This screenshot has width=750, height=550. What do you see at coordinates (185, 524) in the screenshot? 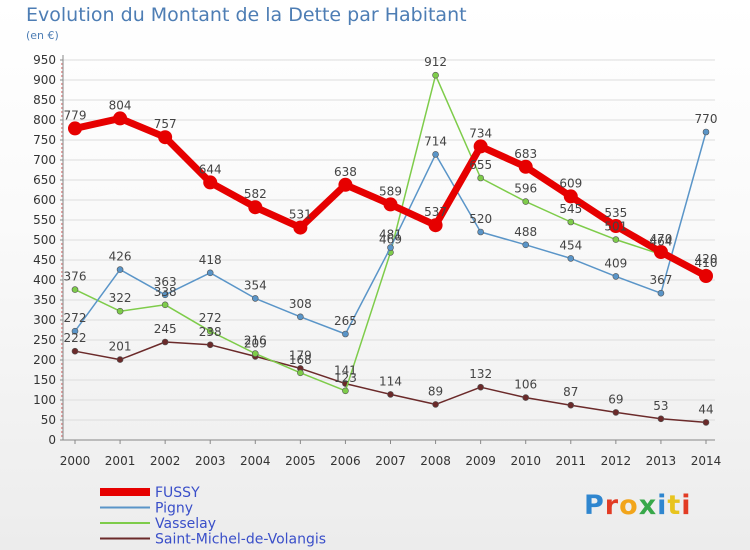
I see `legend-label: Vasselay` at bounding box center [185, 524].